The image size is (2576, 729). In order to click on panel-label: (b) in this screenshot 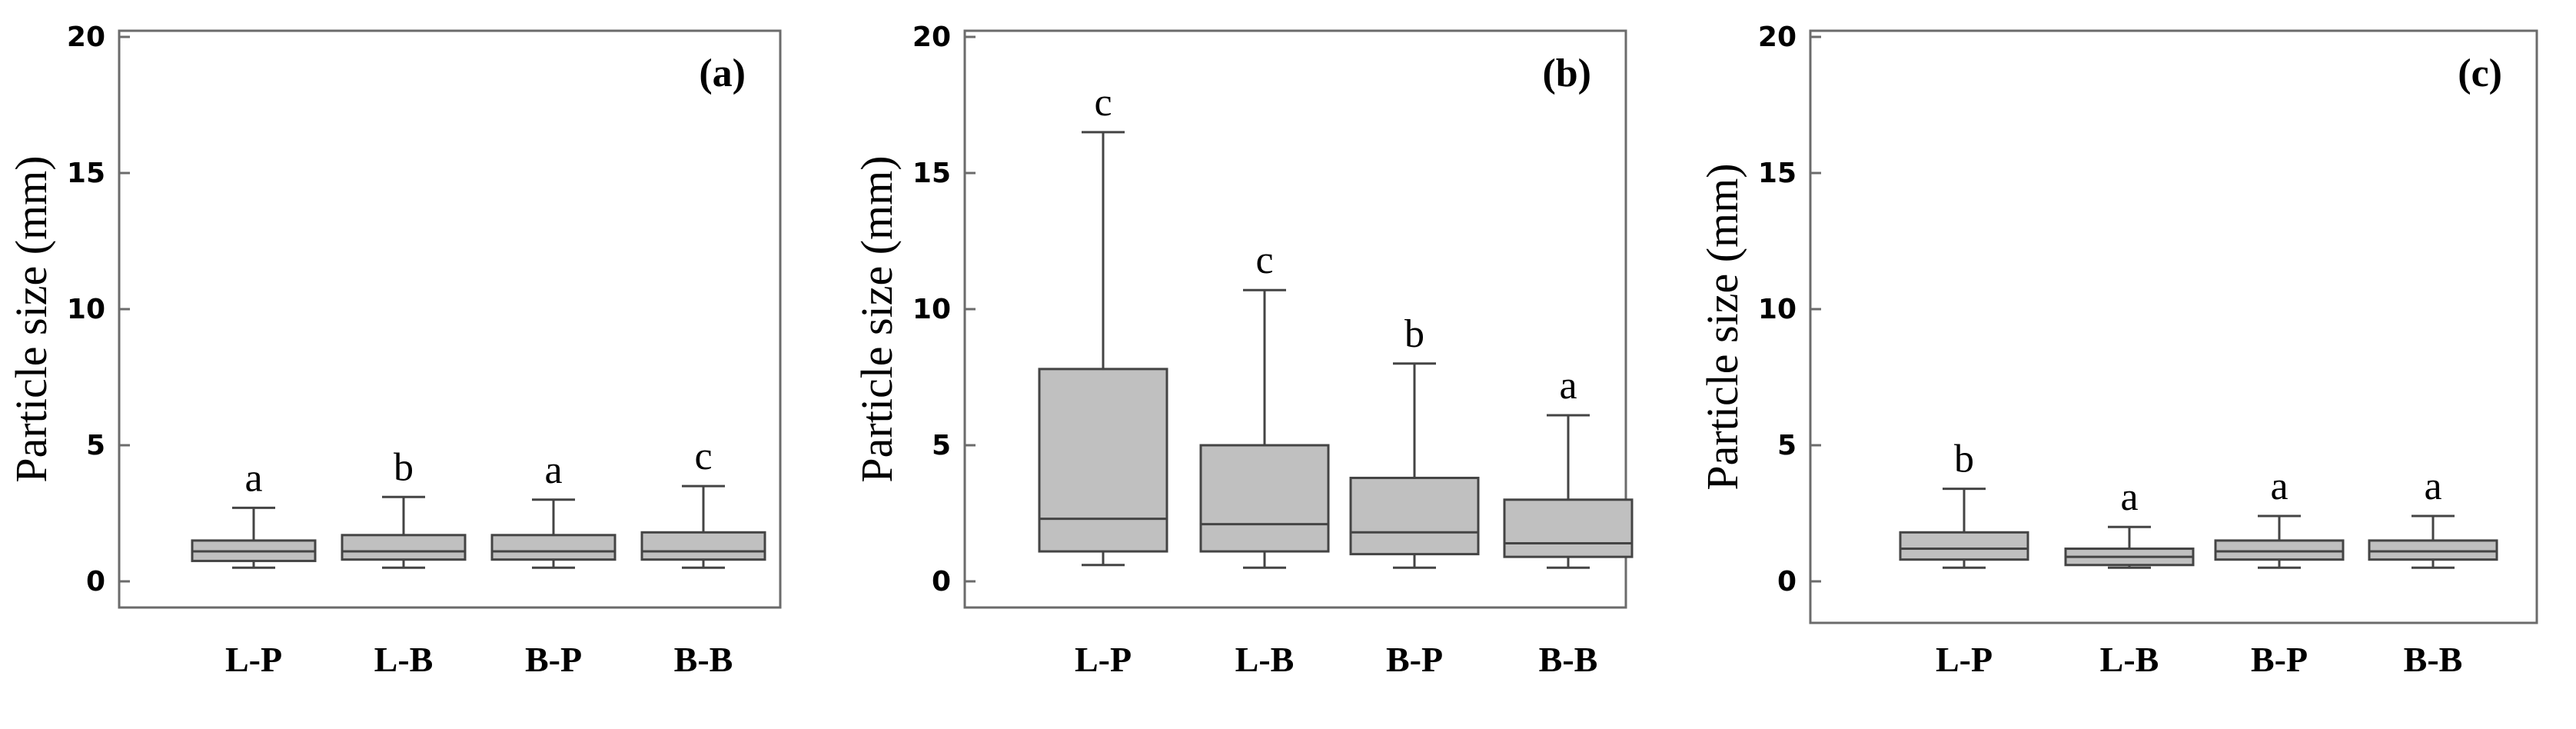, I will do `click(1566, 73)`.